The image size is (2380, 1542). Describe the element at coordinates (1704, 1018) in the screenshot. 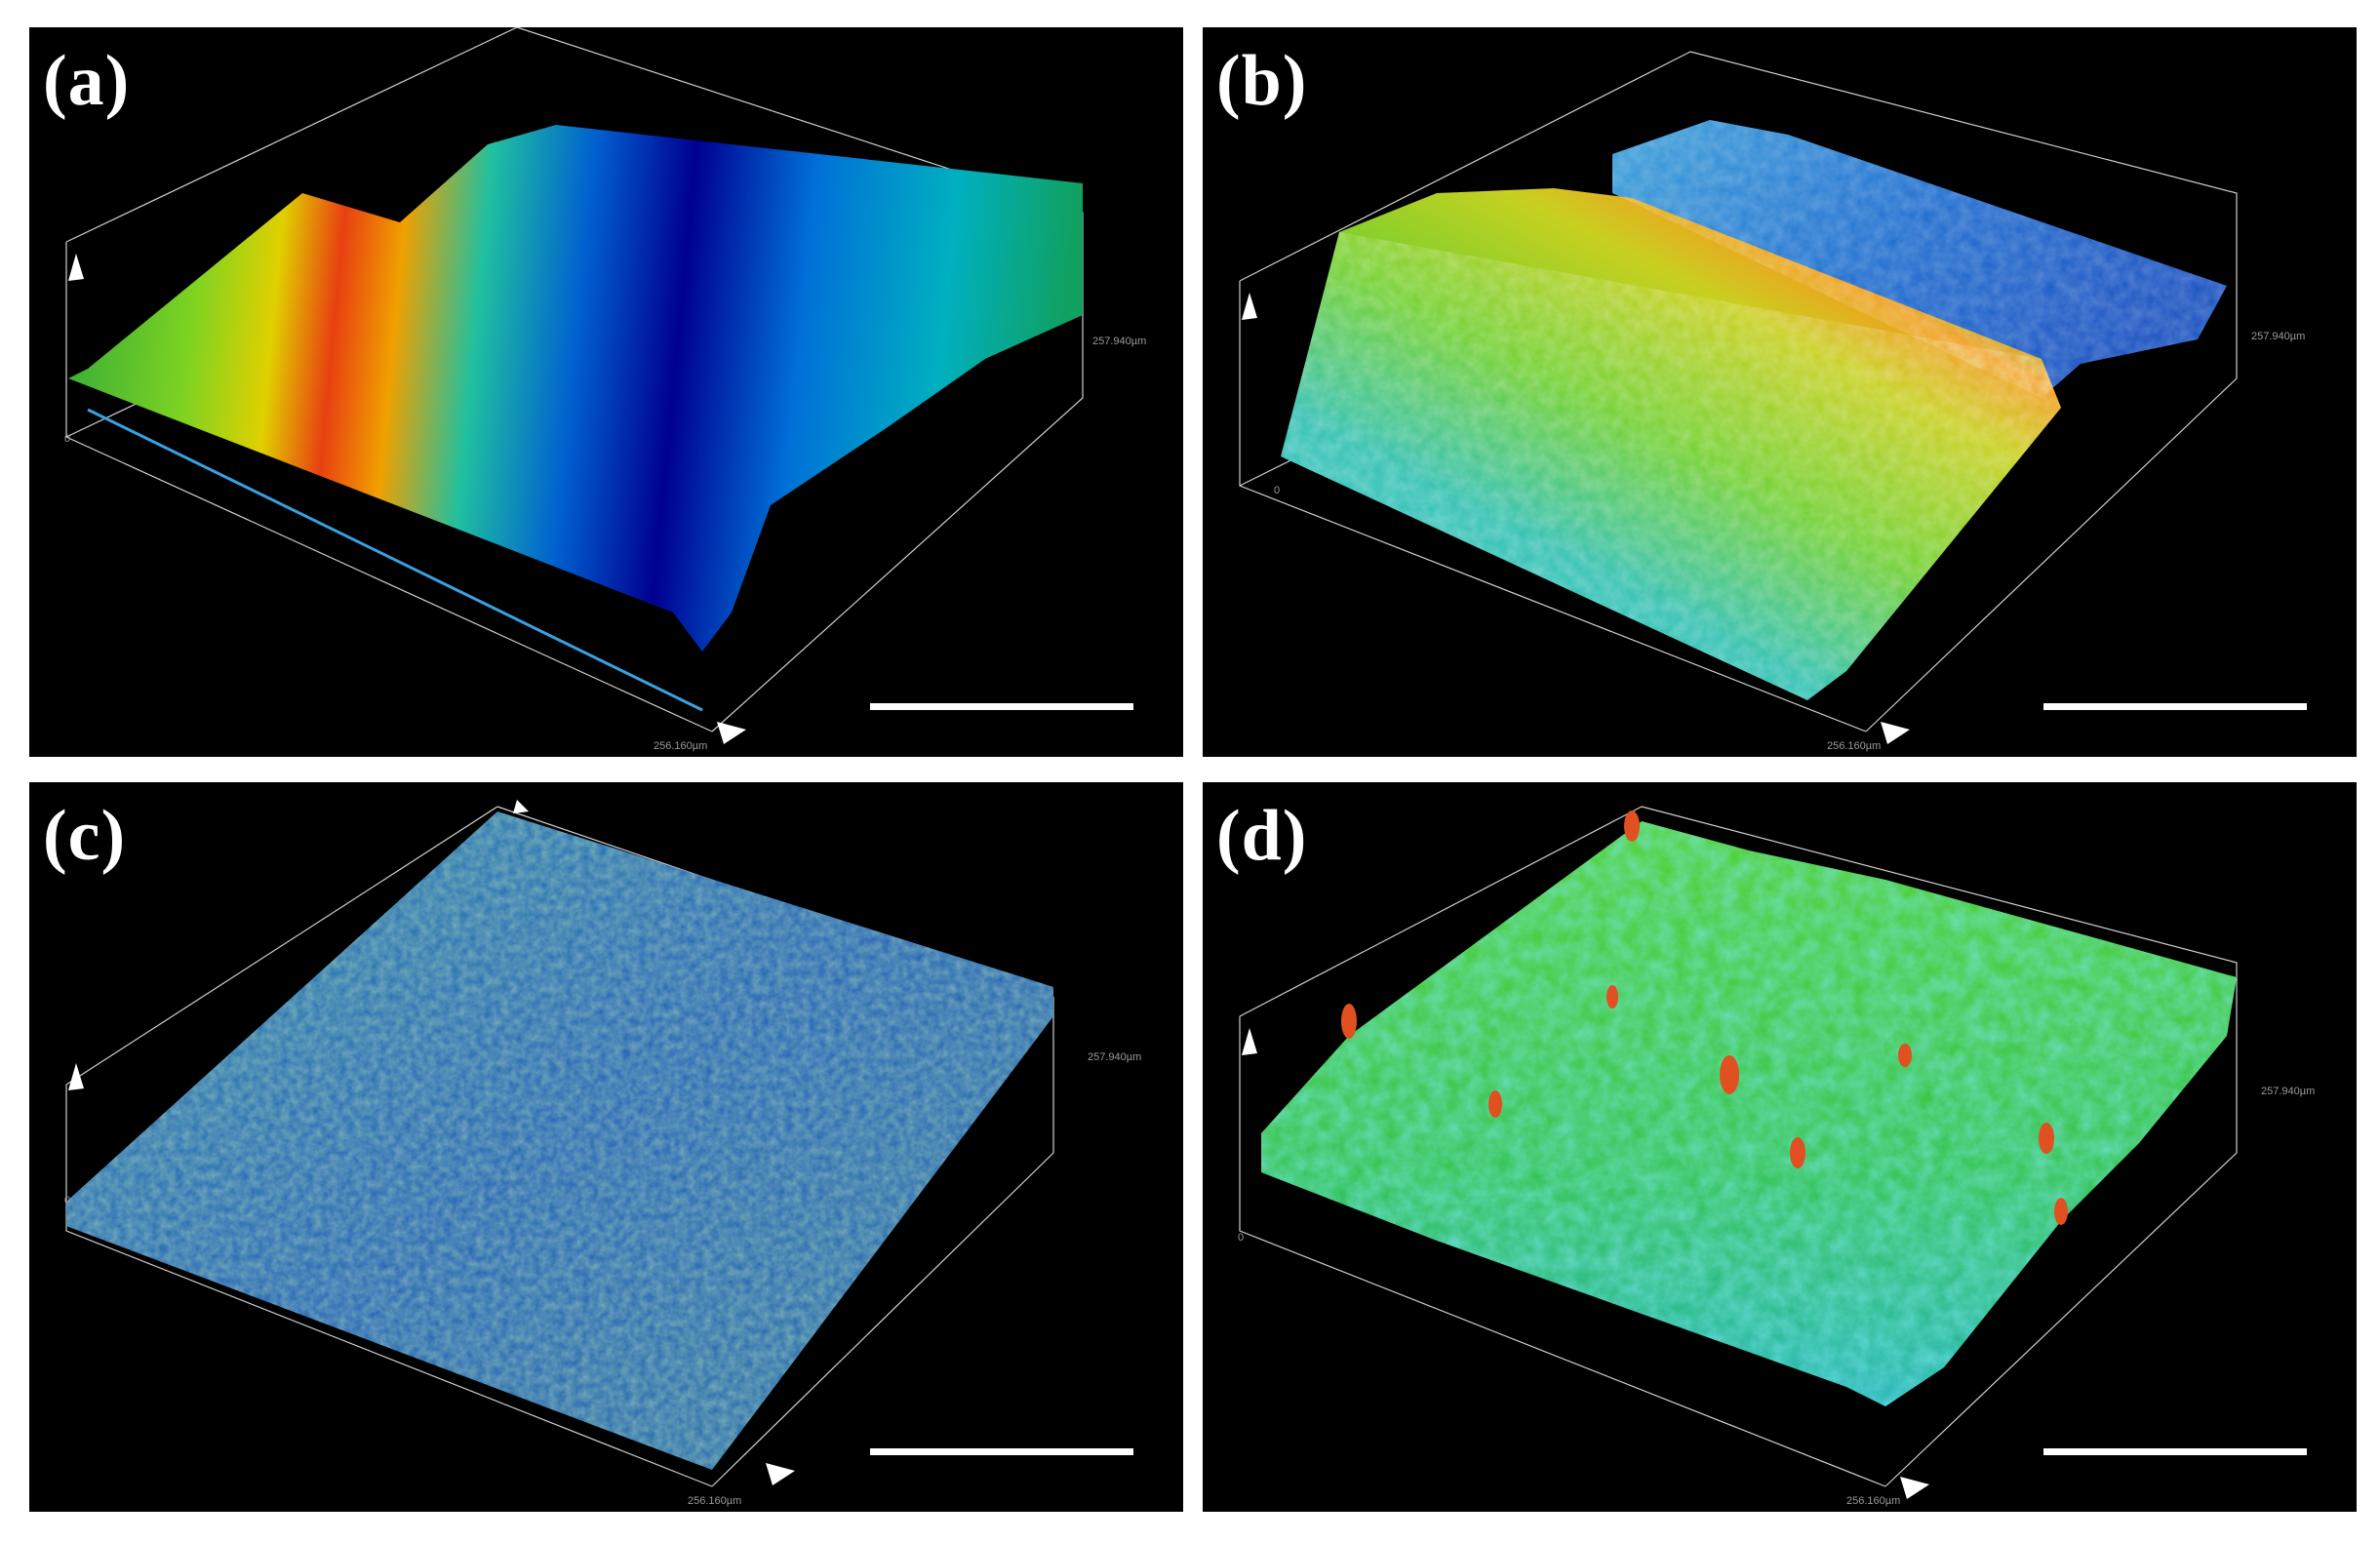

I see `surface-peaks` at that location.